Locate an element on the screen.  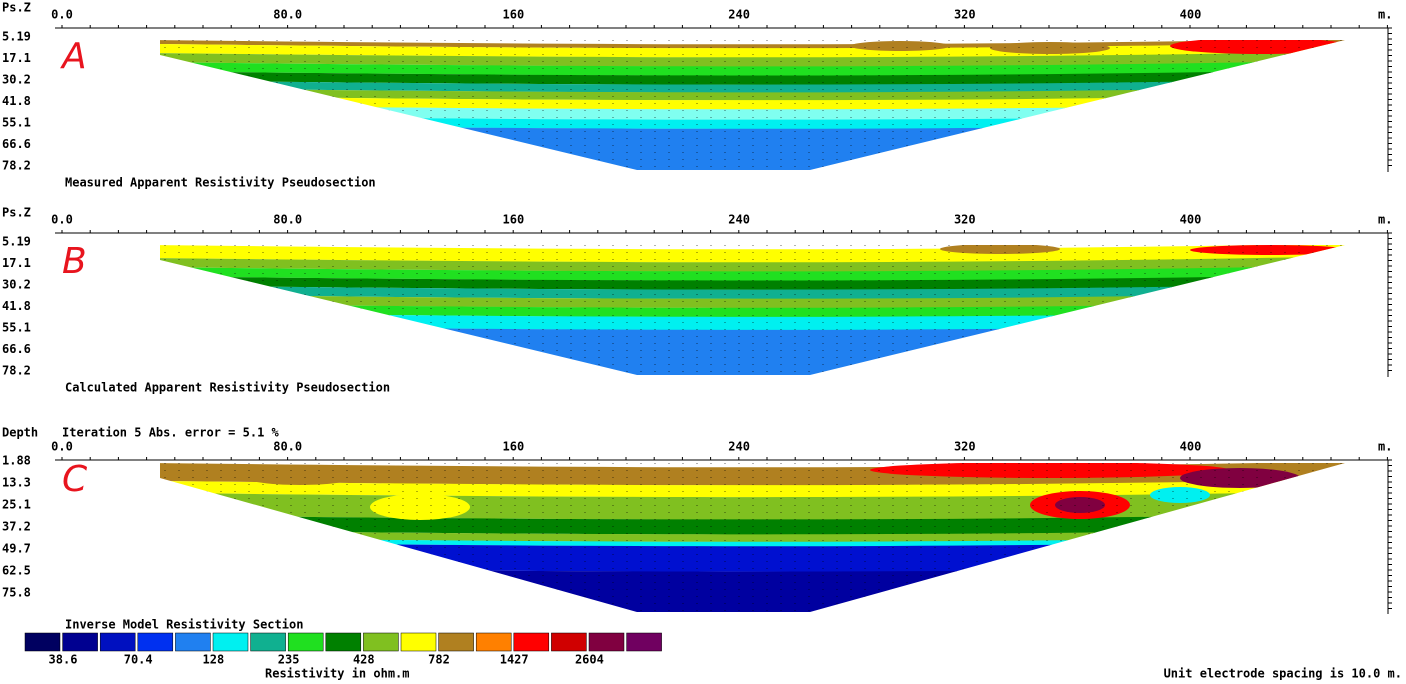
x-tick-label: 80.0 is located at coordinates (287, 15).